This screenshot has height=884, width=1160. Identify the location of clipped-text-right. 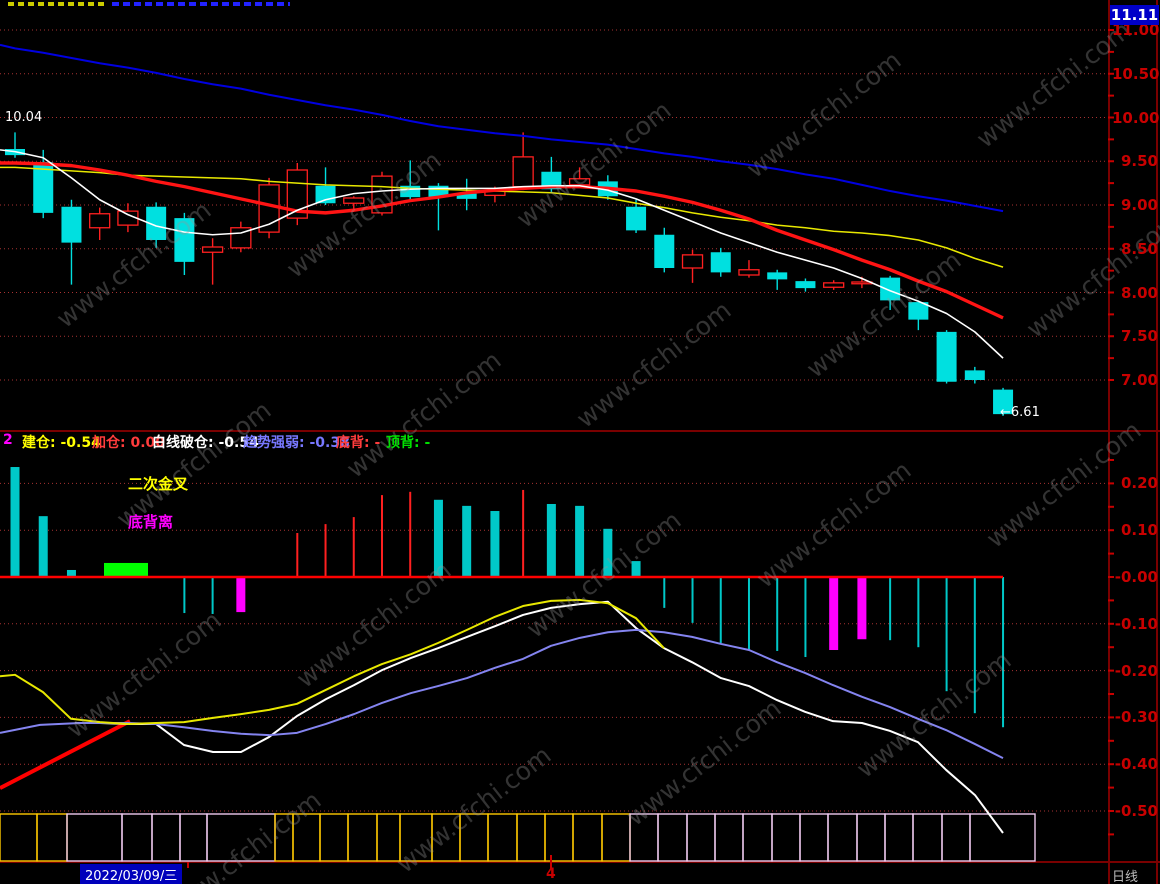
(201, 4).